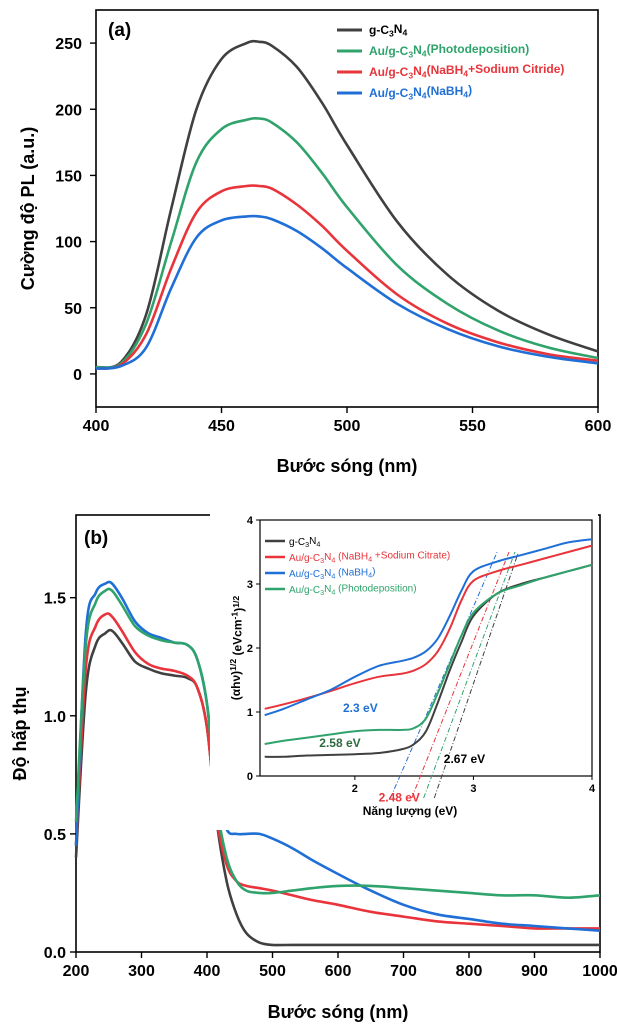  I want to click on legend-entry: Au/g-C3N4(NaBH4), so click(420, 92).